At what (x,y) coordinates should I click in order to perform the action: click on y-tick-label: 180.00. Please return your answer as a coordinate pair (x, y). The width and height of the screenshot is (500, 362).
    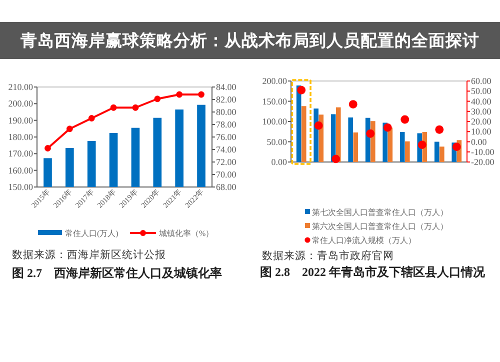
    Looking at the image, I should click on (21, 137).